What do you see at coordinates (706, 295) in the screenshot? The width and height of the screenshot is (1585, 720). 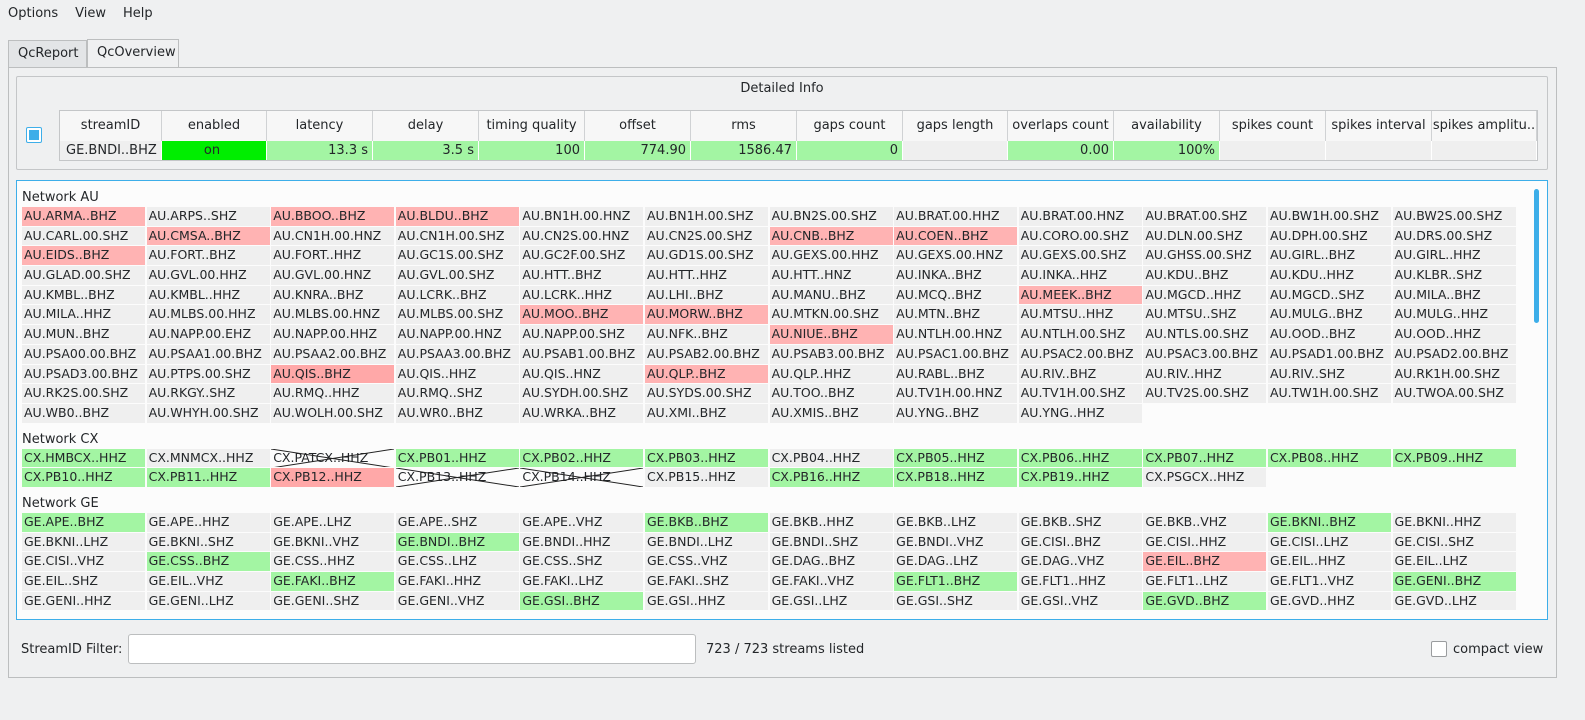 I see `stream-cell: AU.LHI..BHZ` at bounding box center [706, 295].